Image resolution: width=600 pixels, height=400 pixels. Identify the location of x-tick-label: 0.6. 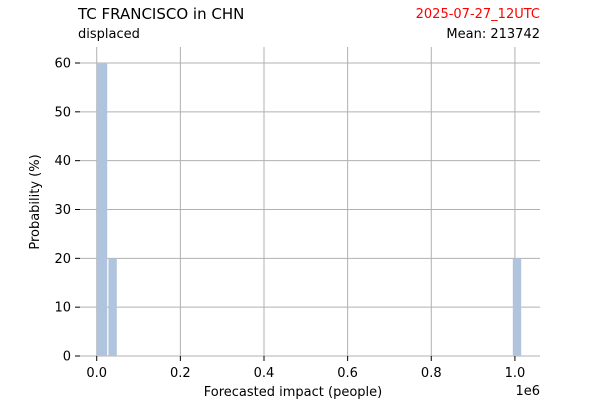
(347, 373).